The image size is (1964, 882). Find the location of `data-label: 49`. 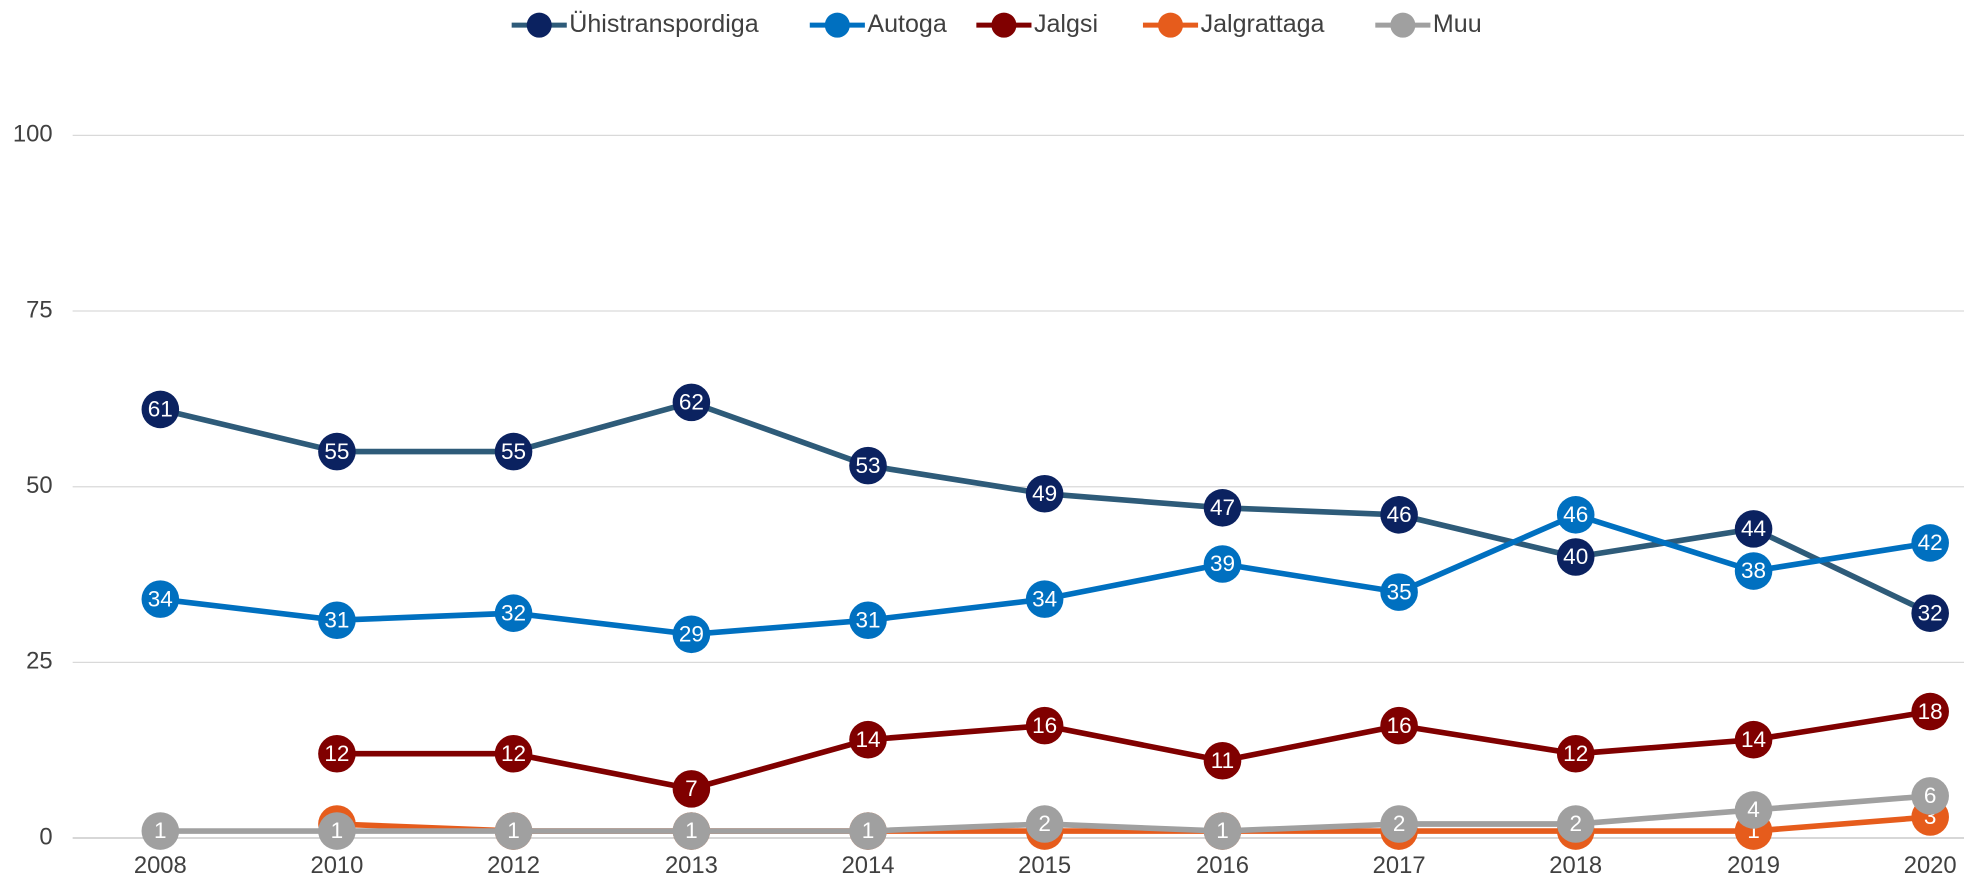

data-label: 49 is located at coordinates (1044, 493).